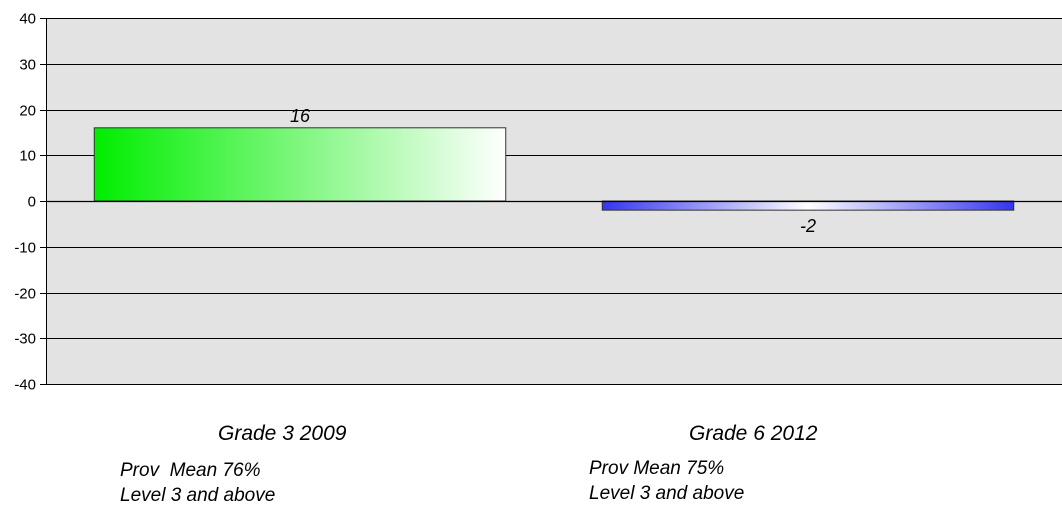  What do you see at coordinates (27, 65) in the screenshot?
I see `y-tick-label: 30` at bounding box center [27, 65].